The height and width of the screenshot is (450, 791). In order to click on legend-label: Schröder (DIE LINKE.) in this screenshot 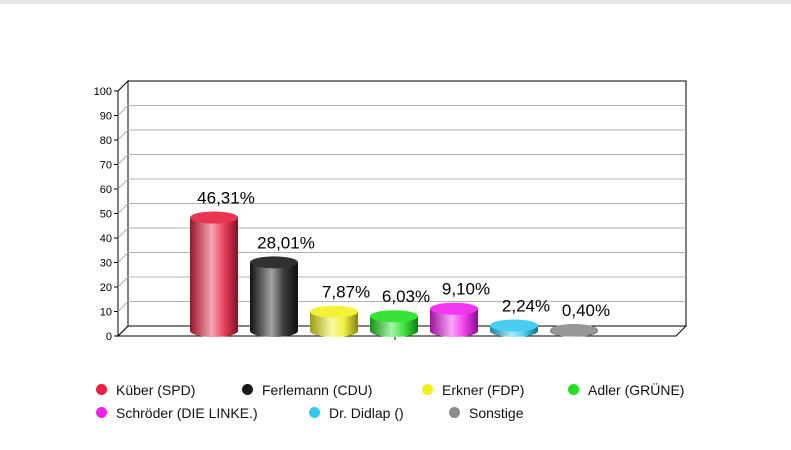, I will do `click(187, 412)`.